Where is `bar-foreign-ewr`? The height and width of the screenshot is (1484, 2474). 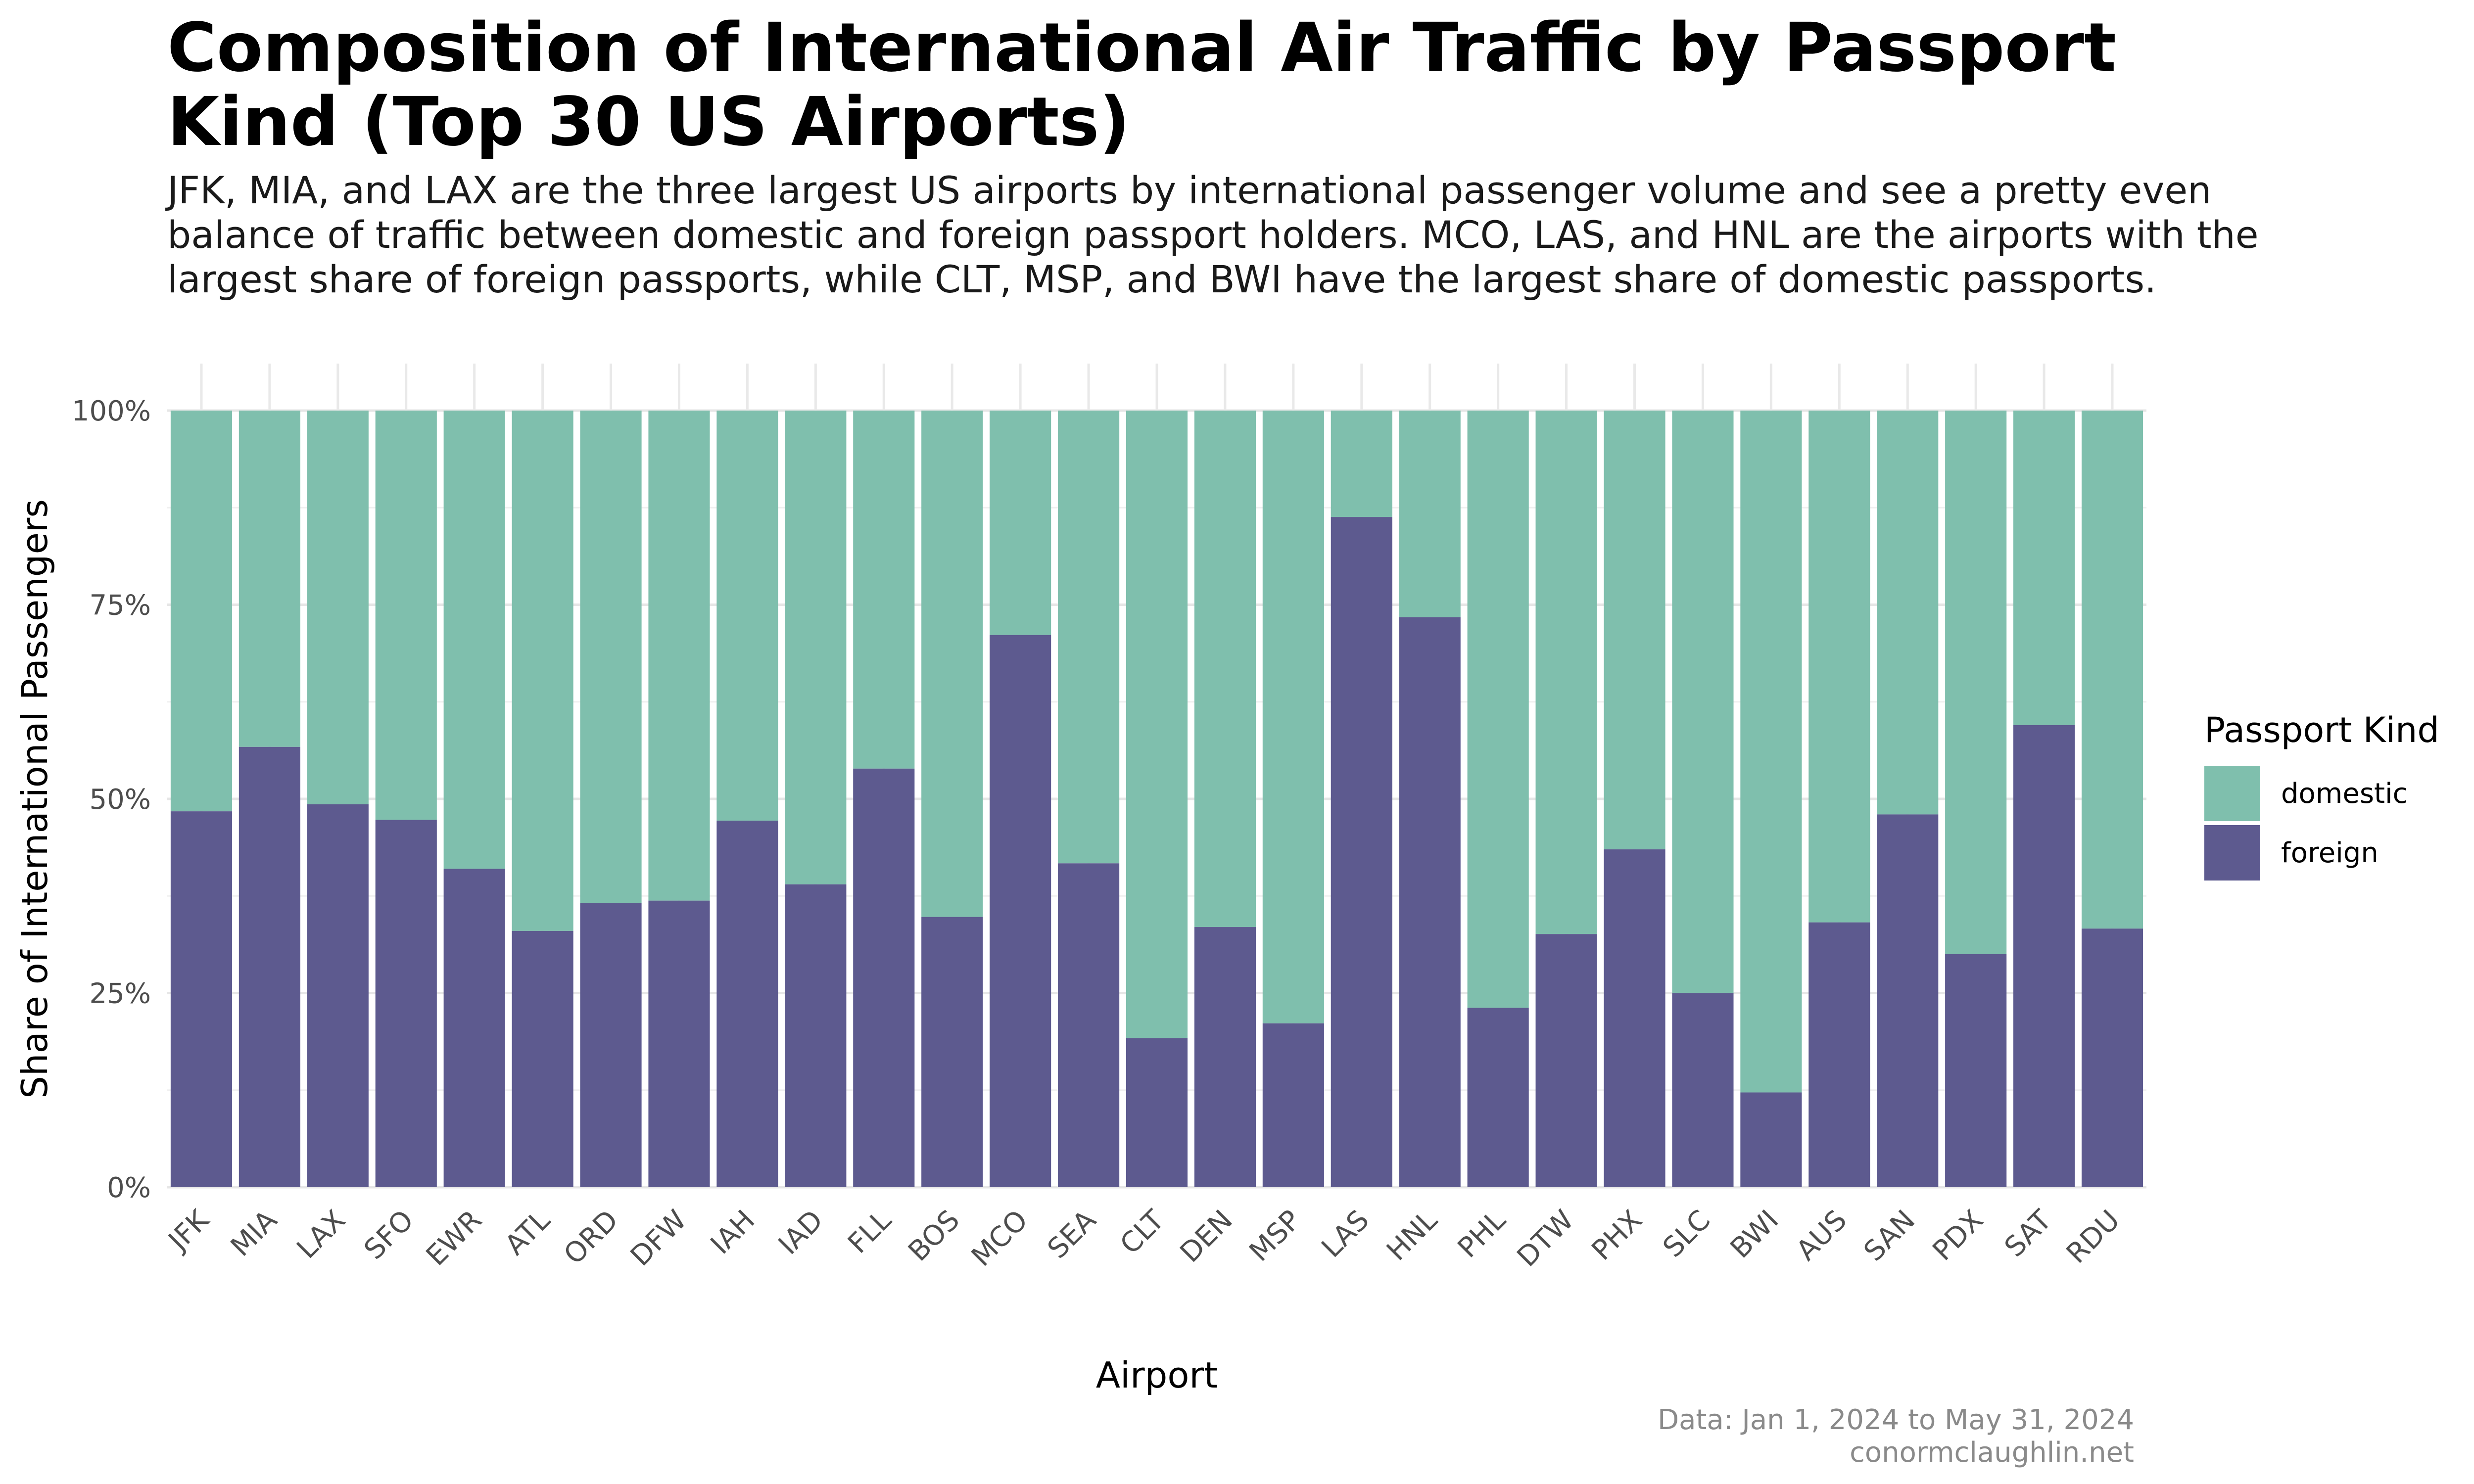
bar-foreign-ewr is located at coordinates (474, 1028).